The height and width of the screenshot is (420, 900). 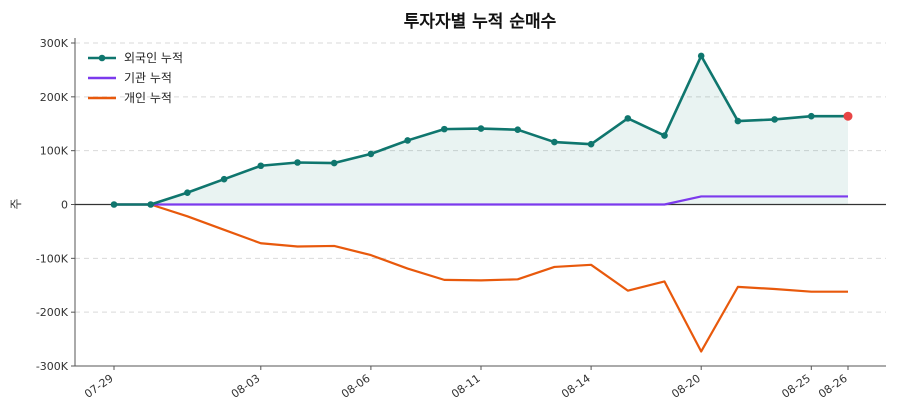 What do you see at coordinates (796, 386) in the screenshot?
I see `x-tick-label: 08-25` at bounding box center [796, 386].